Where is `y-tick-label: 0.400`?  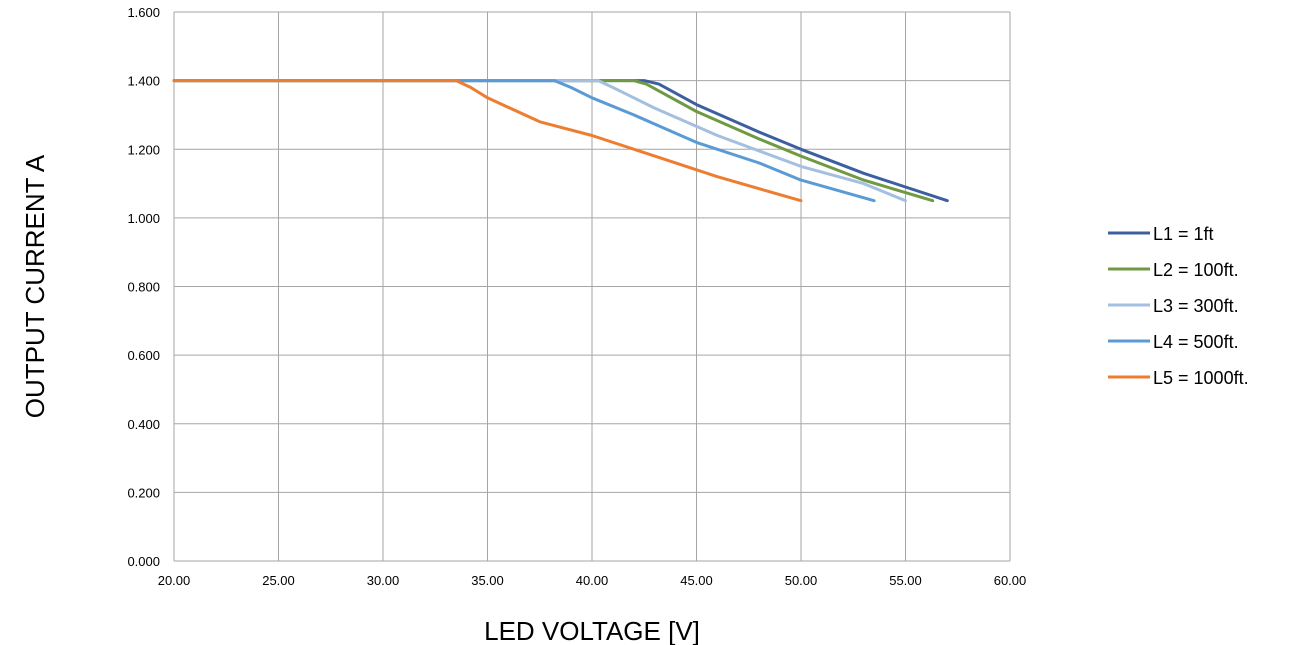 y-tick-label: 0.400 is located at coordinates (143, 424).